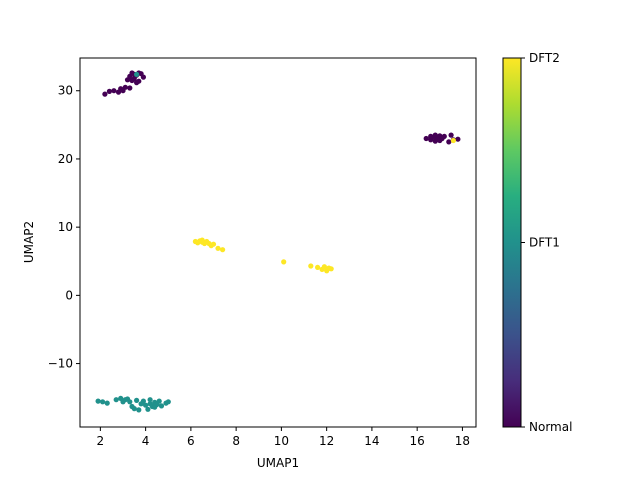 This screenshot has height=480, width=640. I want to click on colorbar-ticks: Normal DFT1 DFT2, so click(546, 242).